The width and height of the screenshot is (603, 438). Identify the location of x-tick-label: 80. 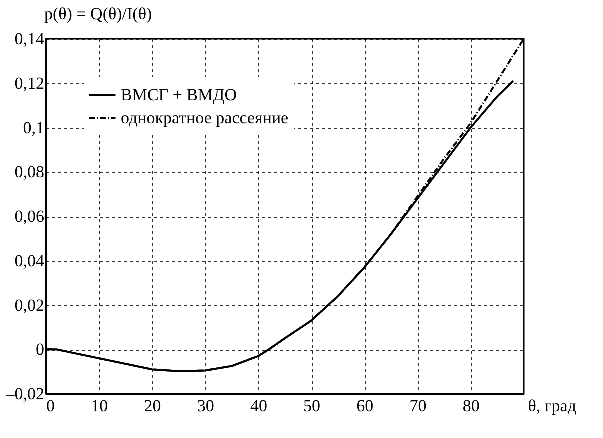
(471, 406).